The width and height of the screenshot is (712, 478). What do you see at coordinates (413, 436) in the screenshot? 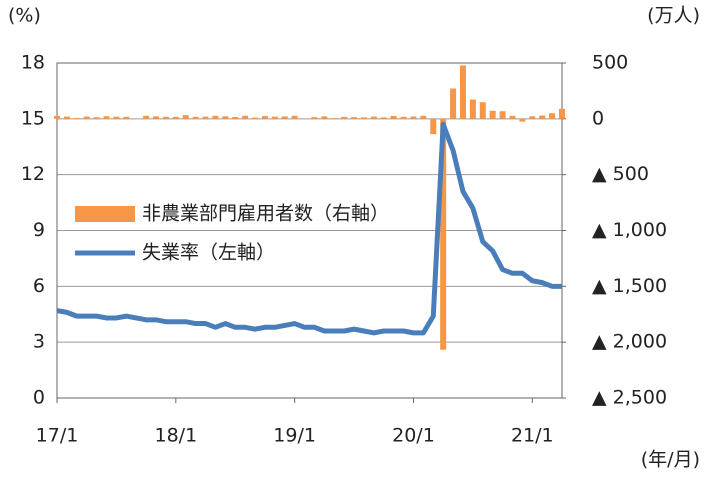
I see `x-tick-label: 20/1` at bounding box center [413, 436].